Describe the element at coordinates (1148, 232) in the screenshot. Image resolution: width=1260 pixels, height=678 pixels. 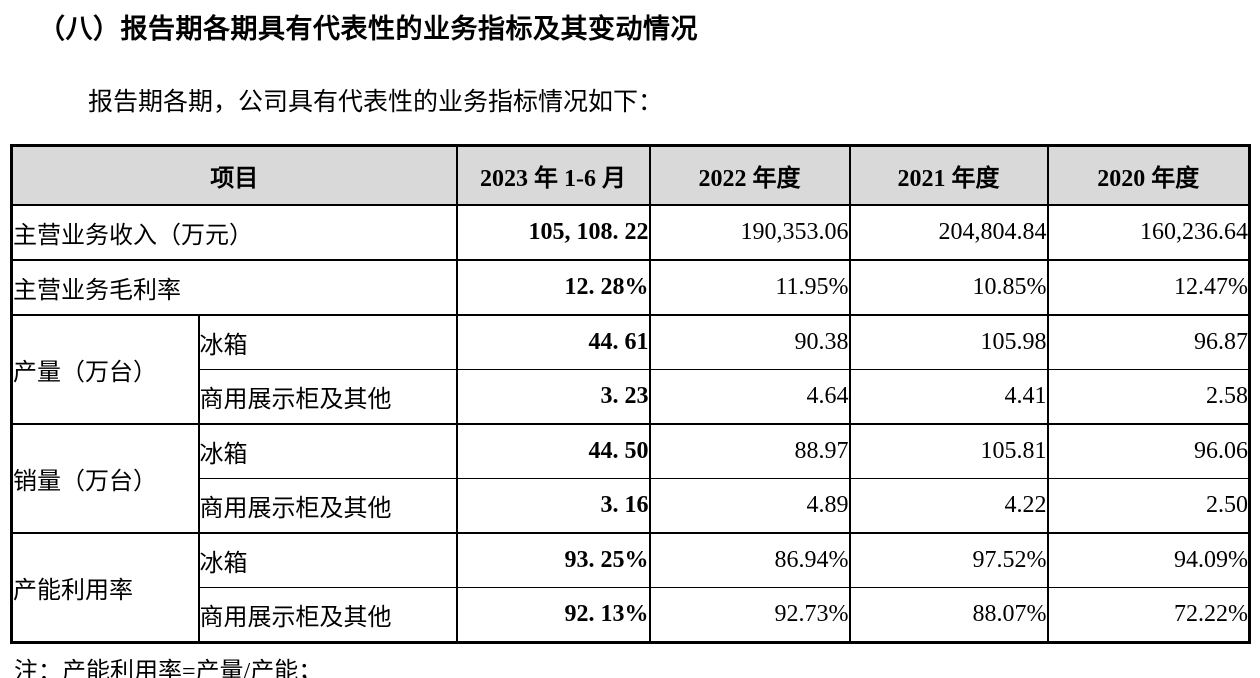
I see `value-cell: 160,236.64` at that location.